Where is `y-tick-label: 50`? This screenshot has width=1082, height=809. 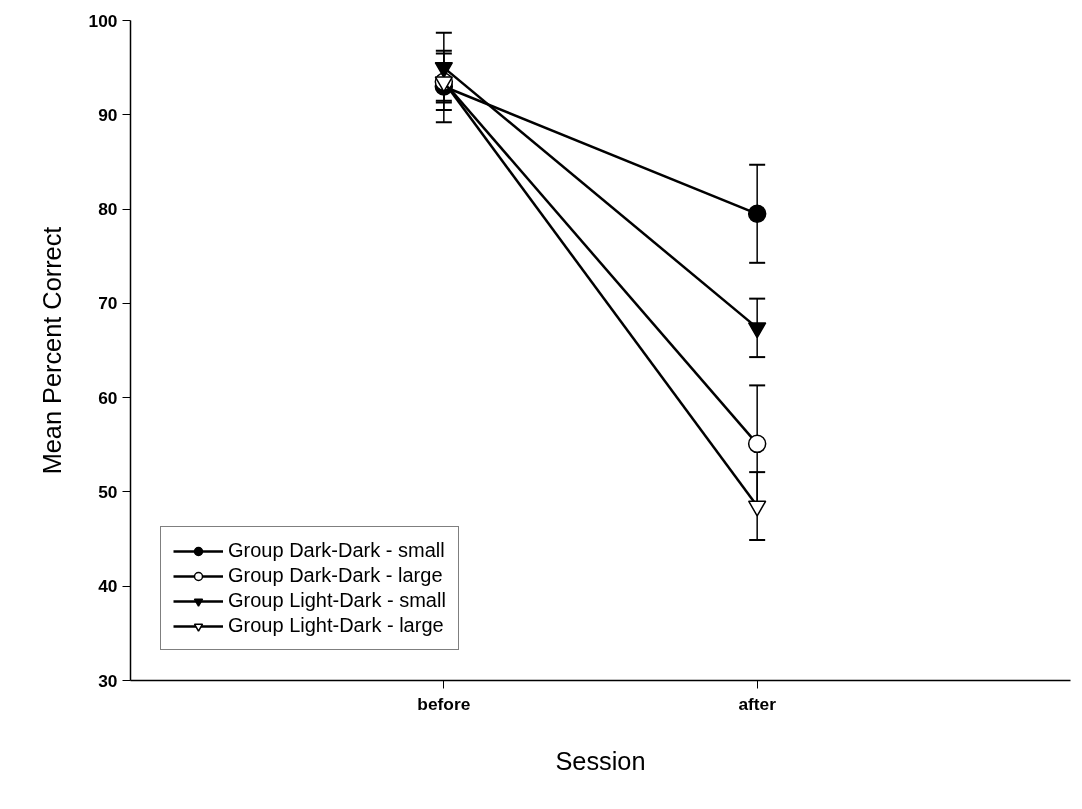
y-tick-label: 50 is located at coordinates (108, 491).